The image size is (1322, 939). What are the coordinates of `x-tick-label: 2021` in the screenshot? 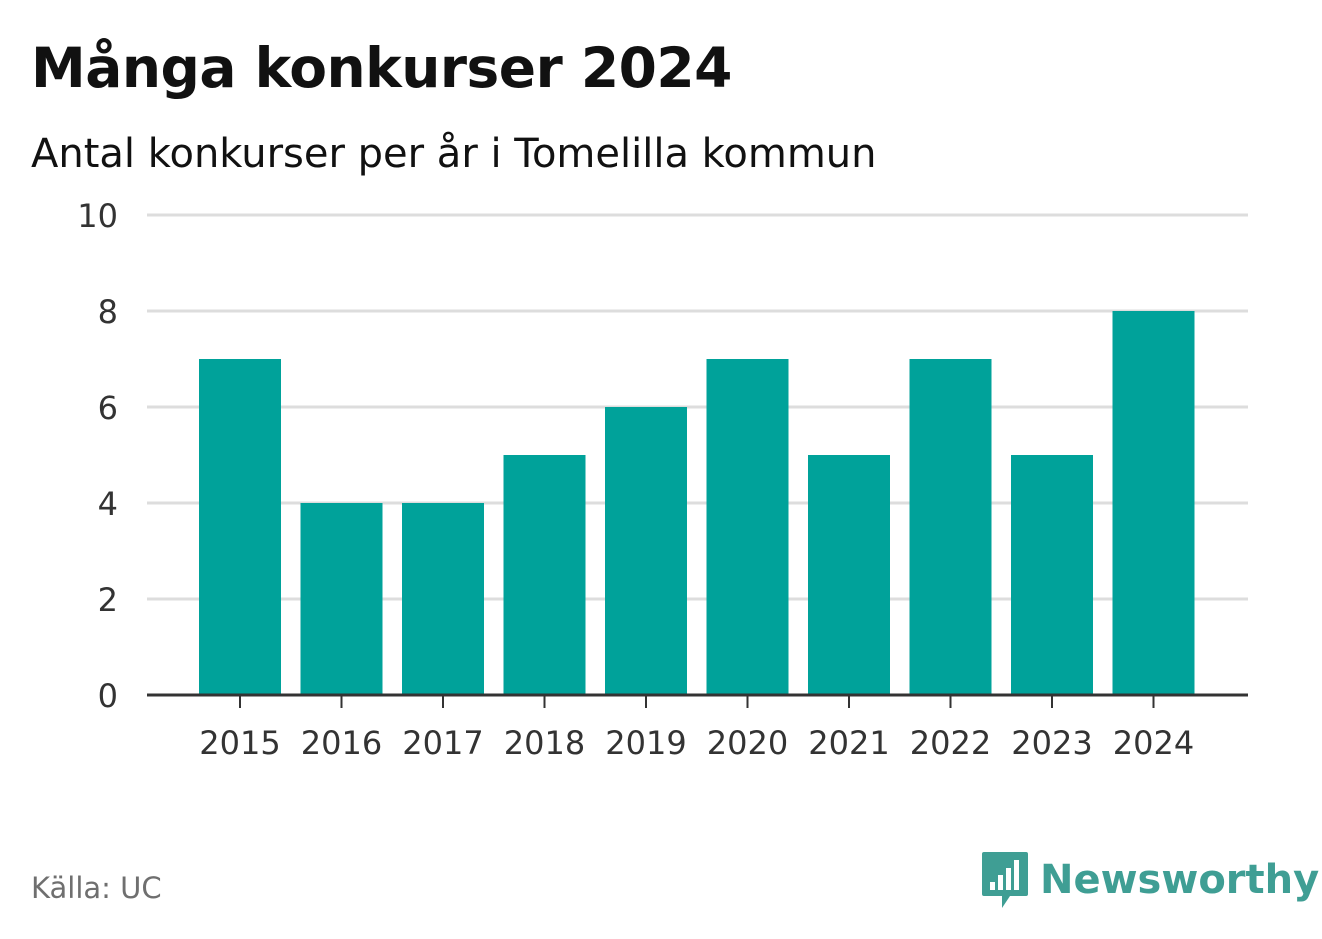 It's located at (848, 743).